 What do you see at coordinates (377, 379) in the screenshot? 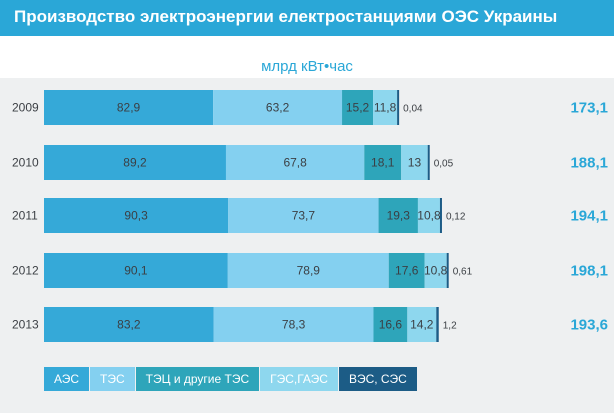
I see `legend-item: ВЭС, СЭС` at bounding box center [377, 379].